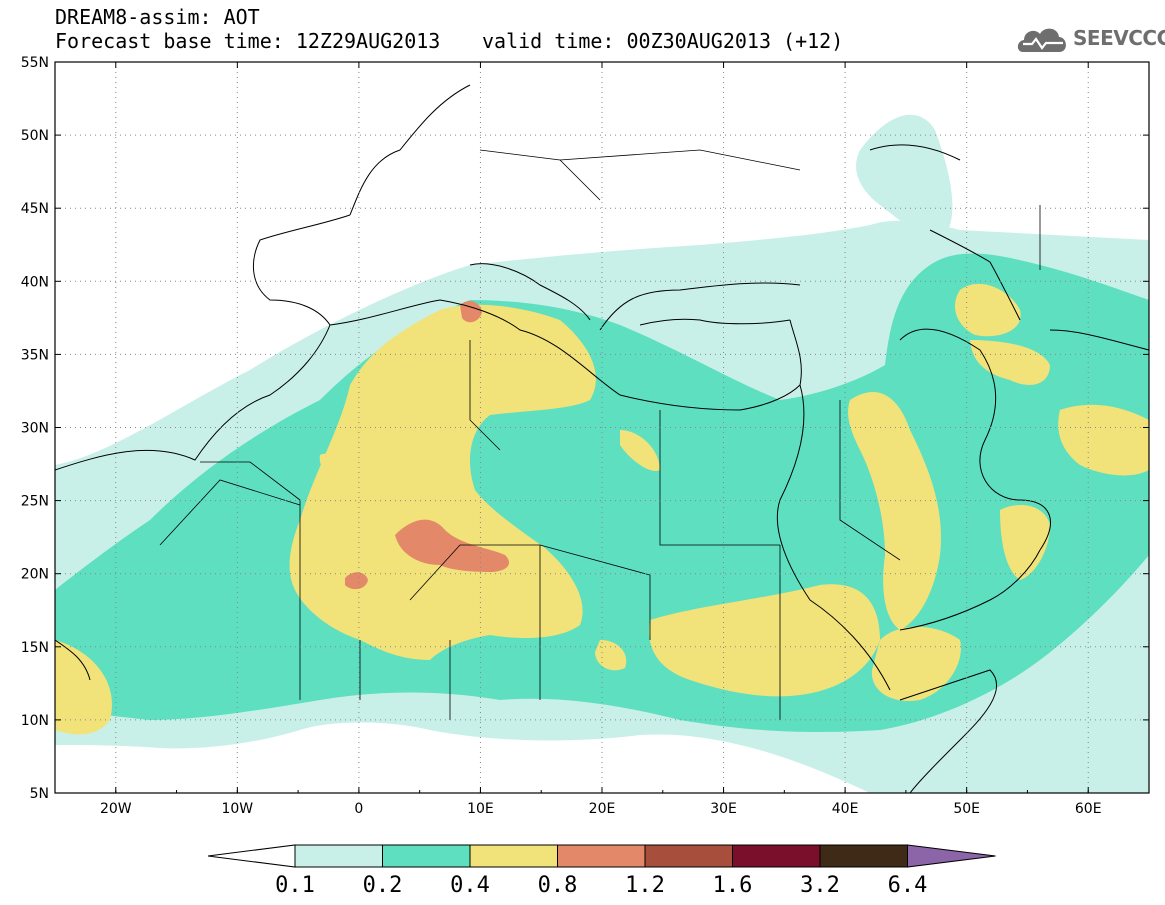  I want to click on colorbar-overflow-triangle, so click(951, 856).